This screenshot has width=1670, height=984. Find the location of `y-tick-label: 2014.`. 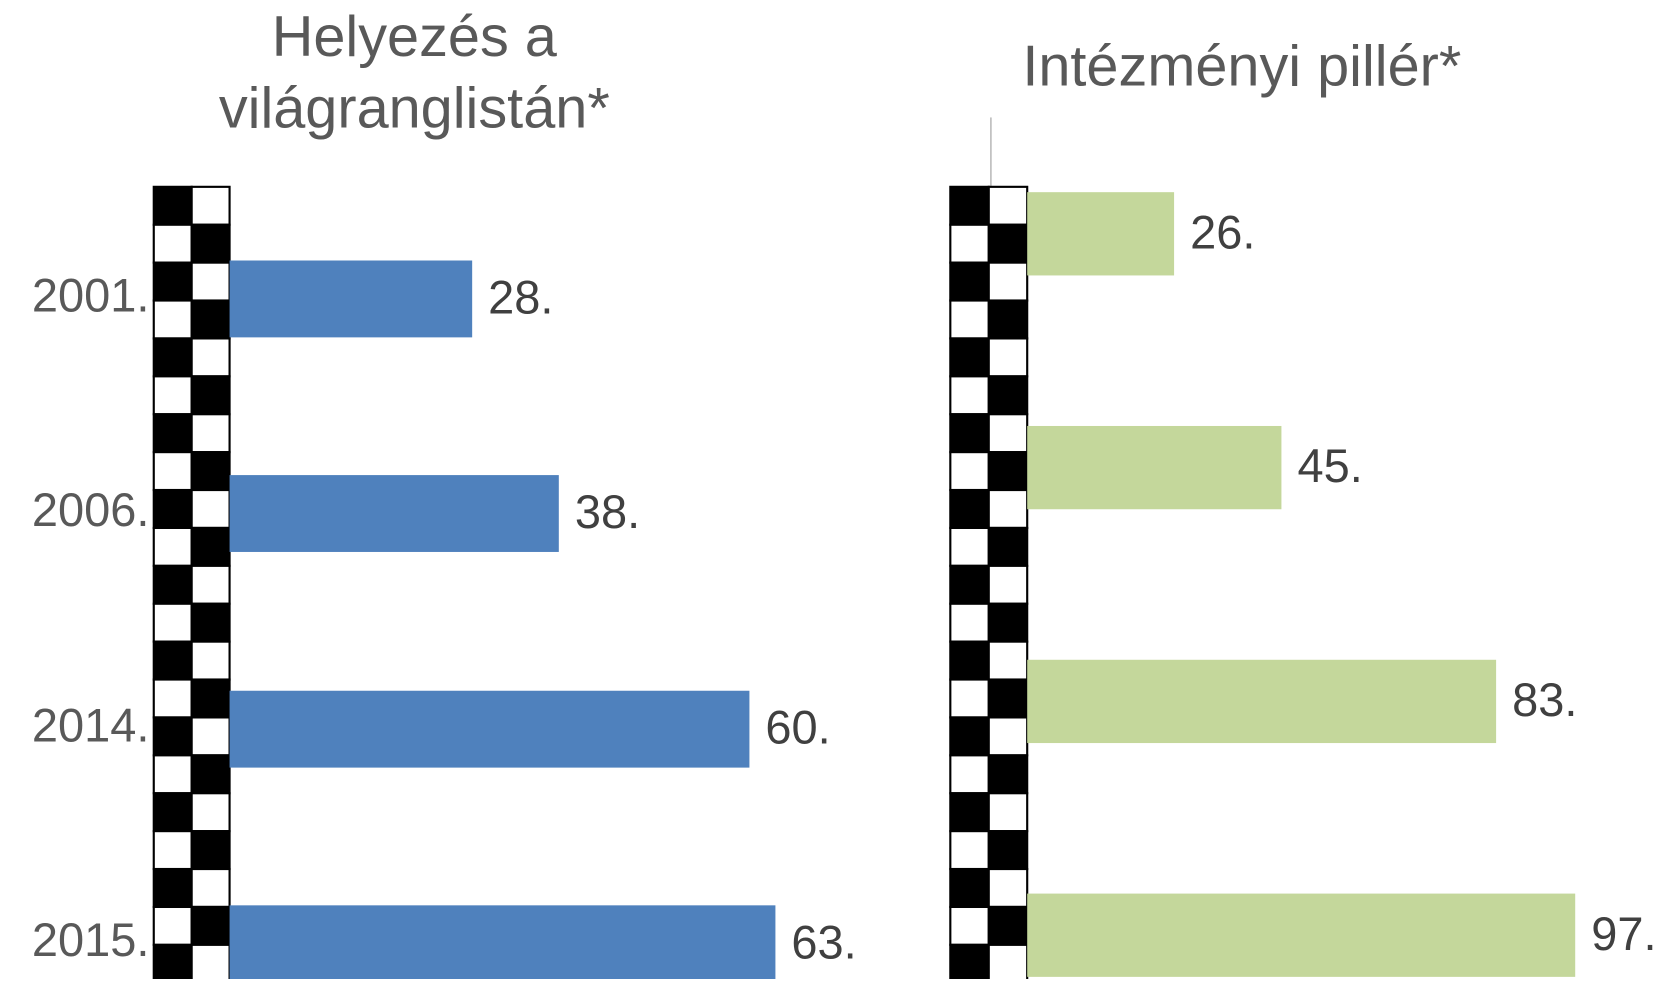

y-tick-label: 2014. is located at coordinates (91, 725).